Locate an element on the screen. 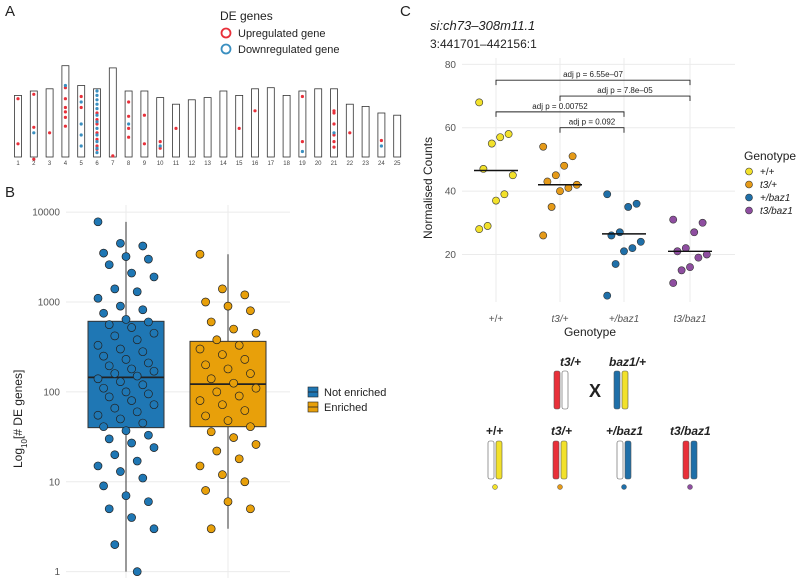 The height and width of the screenshot is (583, 797). chromosome-label-8: 8 is located at coordinates (129, 164).